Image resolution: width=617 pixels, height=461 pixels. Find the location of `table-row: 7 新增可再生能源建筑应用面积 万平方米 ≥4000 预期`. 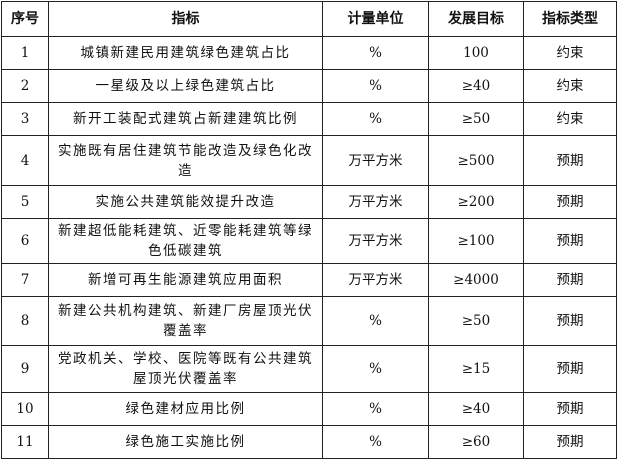

table-row: 7 新增可再生能源建筑应用面积 万平方米 ≥4000 预期 is located at coordinates (309, 280).